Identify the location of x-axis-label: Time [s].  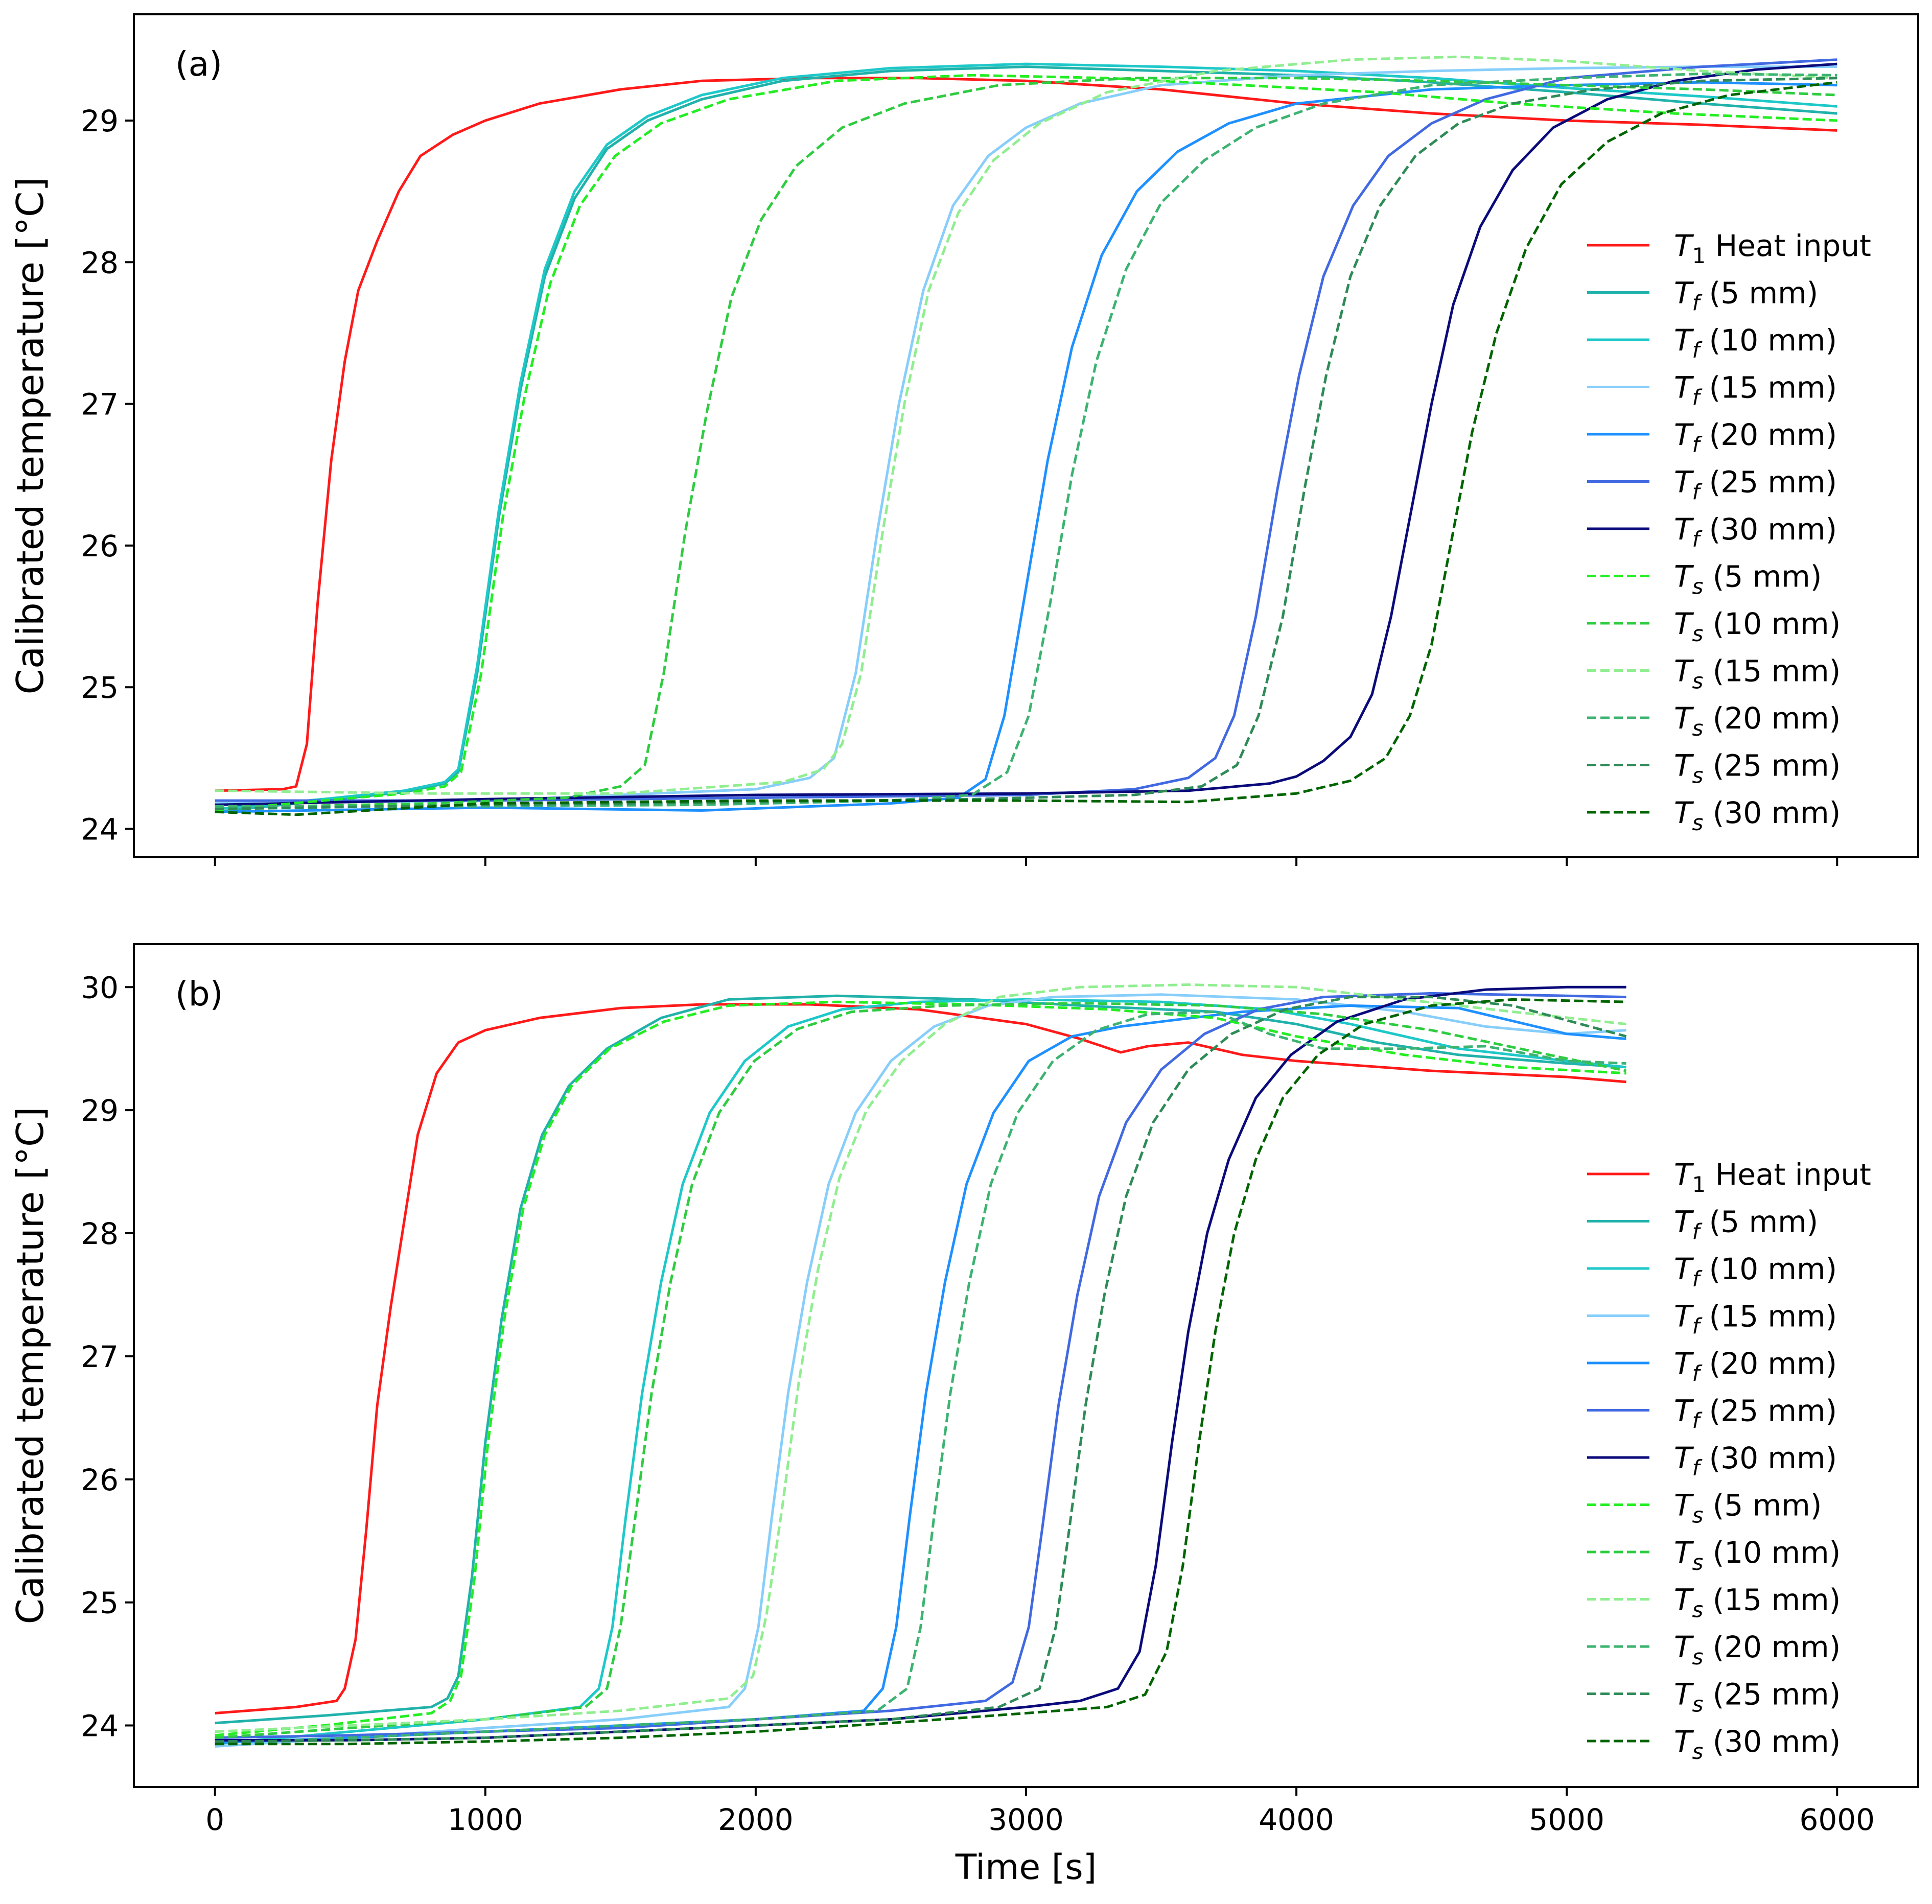
(1026, 1867).